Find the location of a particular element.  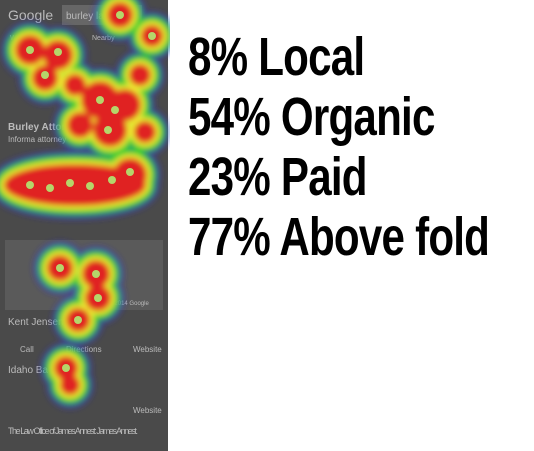

tab: Nearby is located at coordinates (103, 38).